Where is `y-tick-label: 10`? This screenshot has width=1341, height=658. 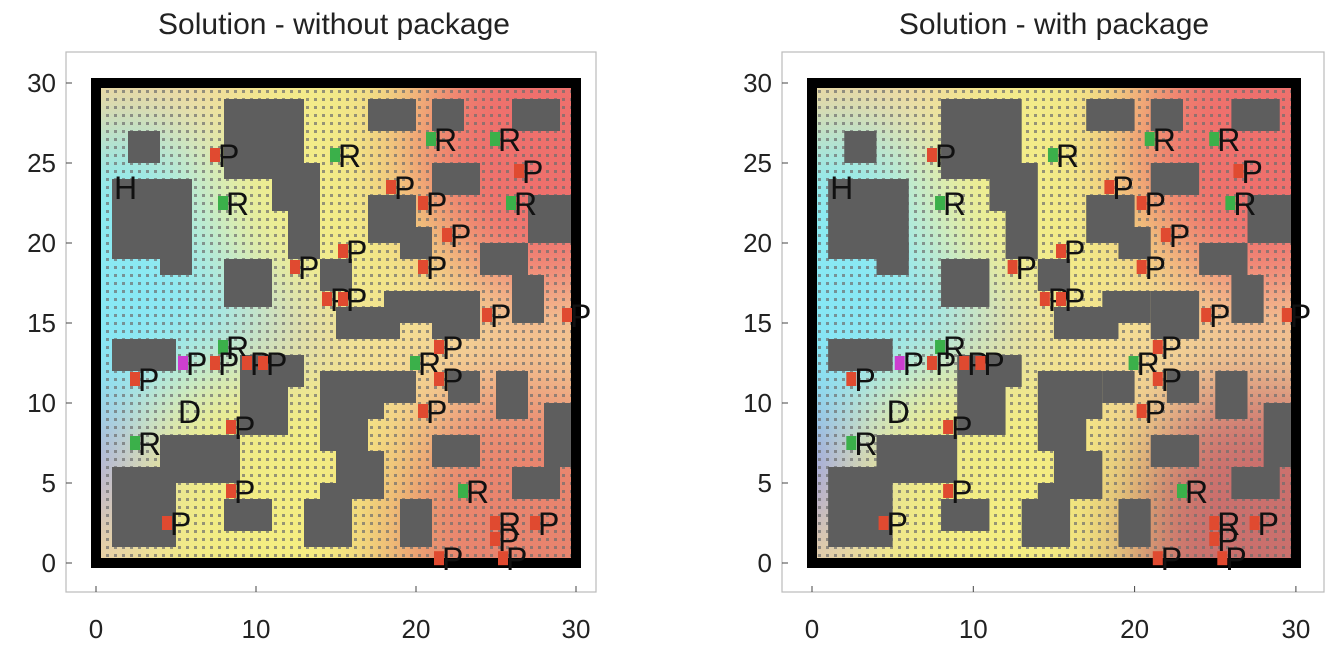 y-tick-label: 10 is located at coordinates (41, 403).